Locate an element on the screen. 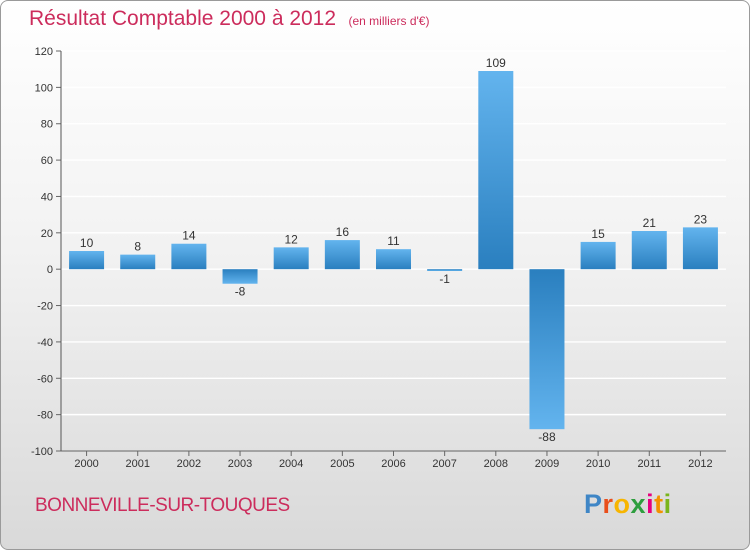 This screenshot has height=550, width=750. bar-value-label: 15 is located at coordinates (598, 234).